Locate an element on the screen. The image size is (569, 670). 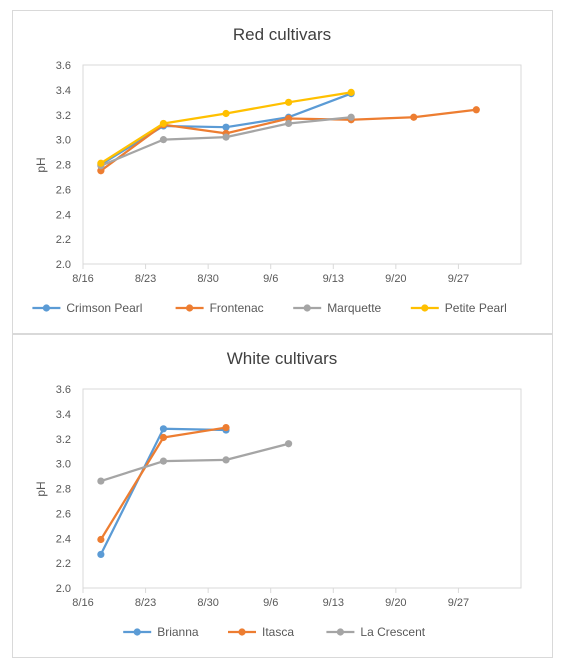
legend-label-marquette: Marquette is located at coordinates (354, 308).